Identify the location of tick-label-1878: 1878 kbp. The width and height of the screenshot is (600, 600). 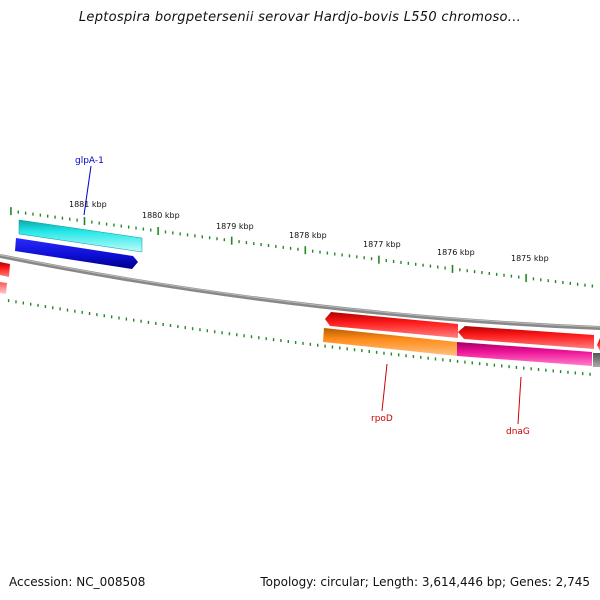
(308, 235).